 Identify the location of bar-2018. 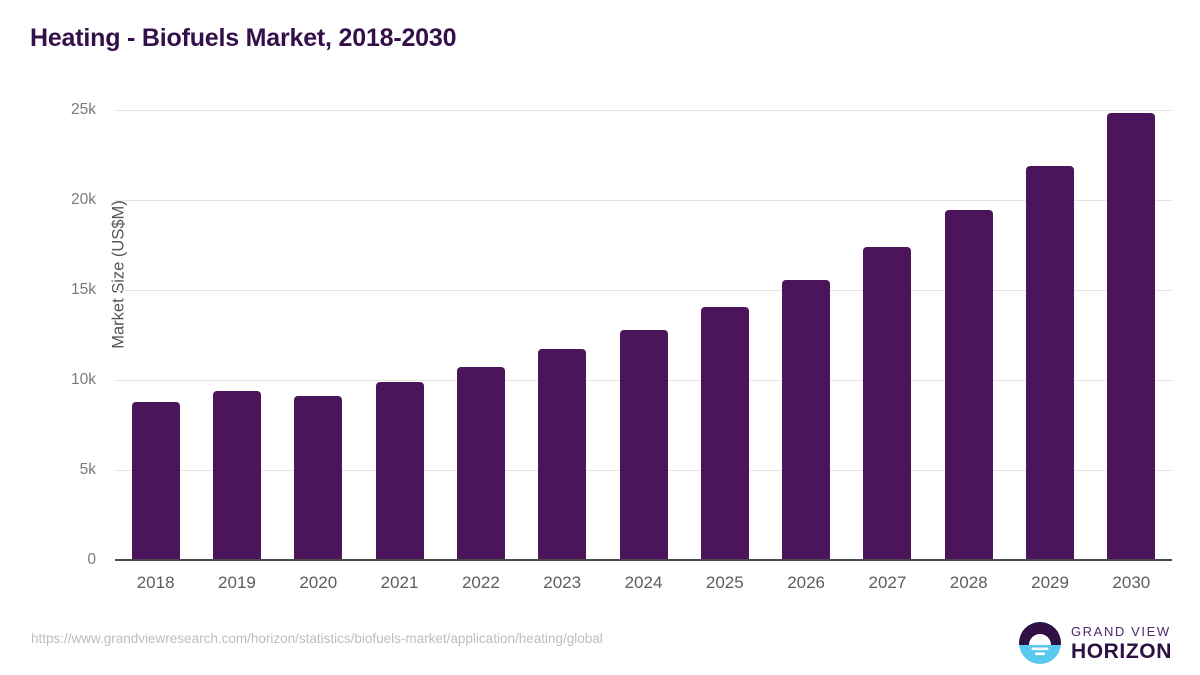
(155, 480).